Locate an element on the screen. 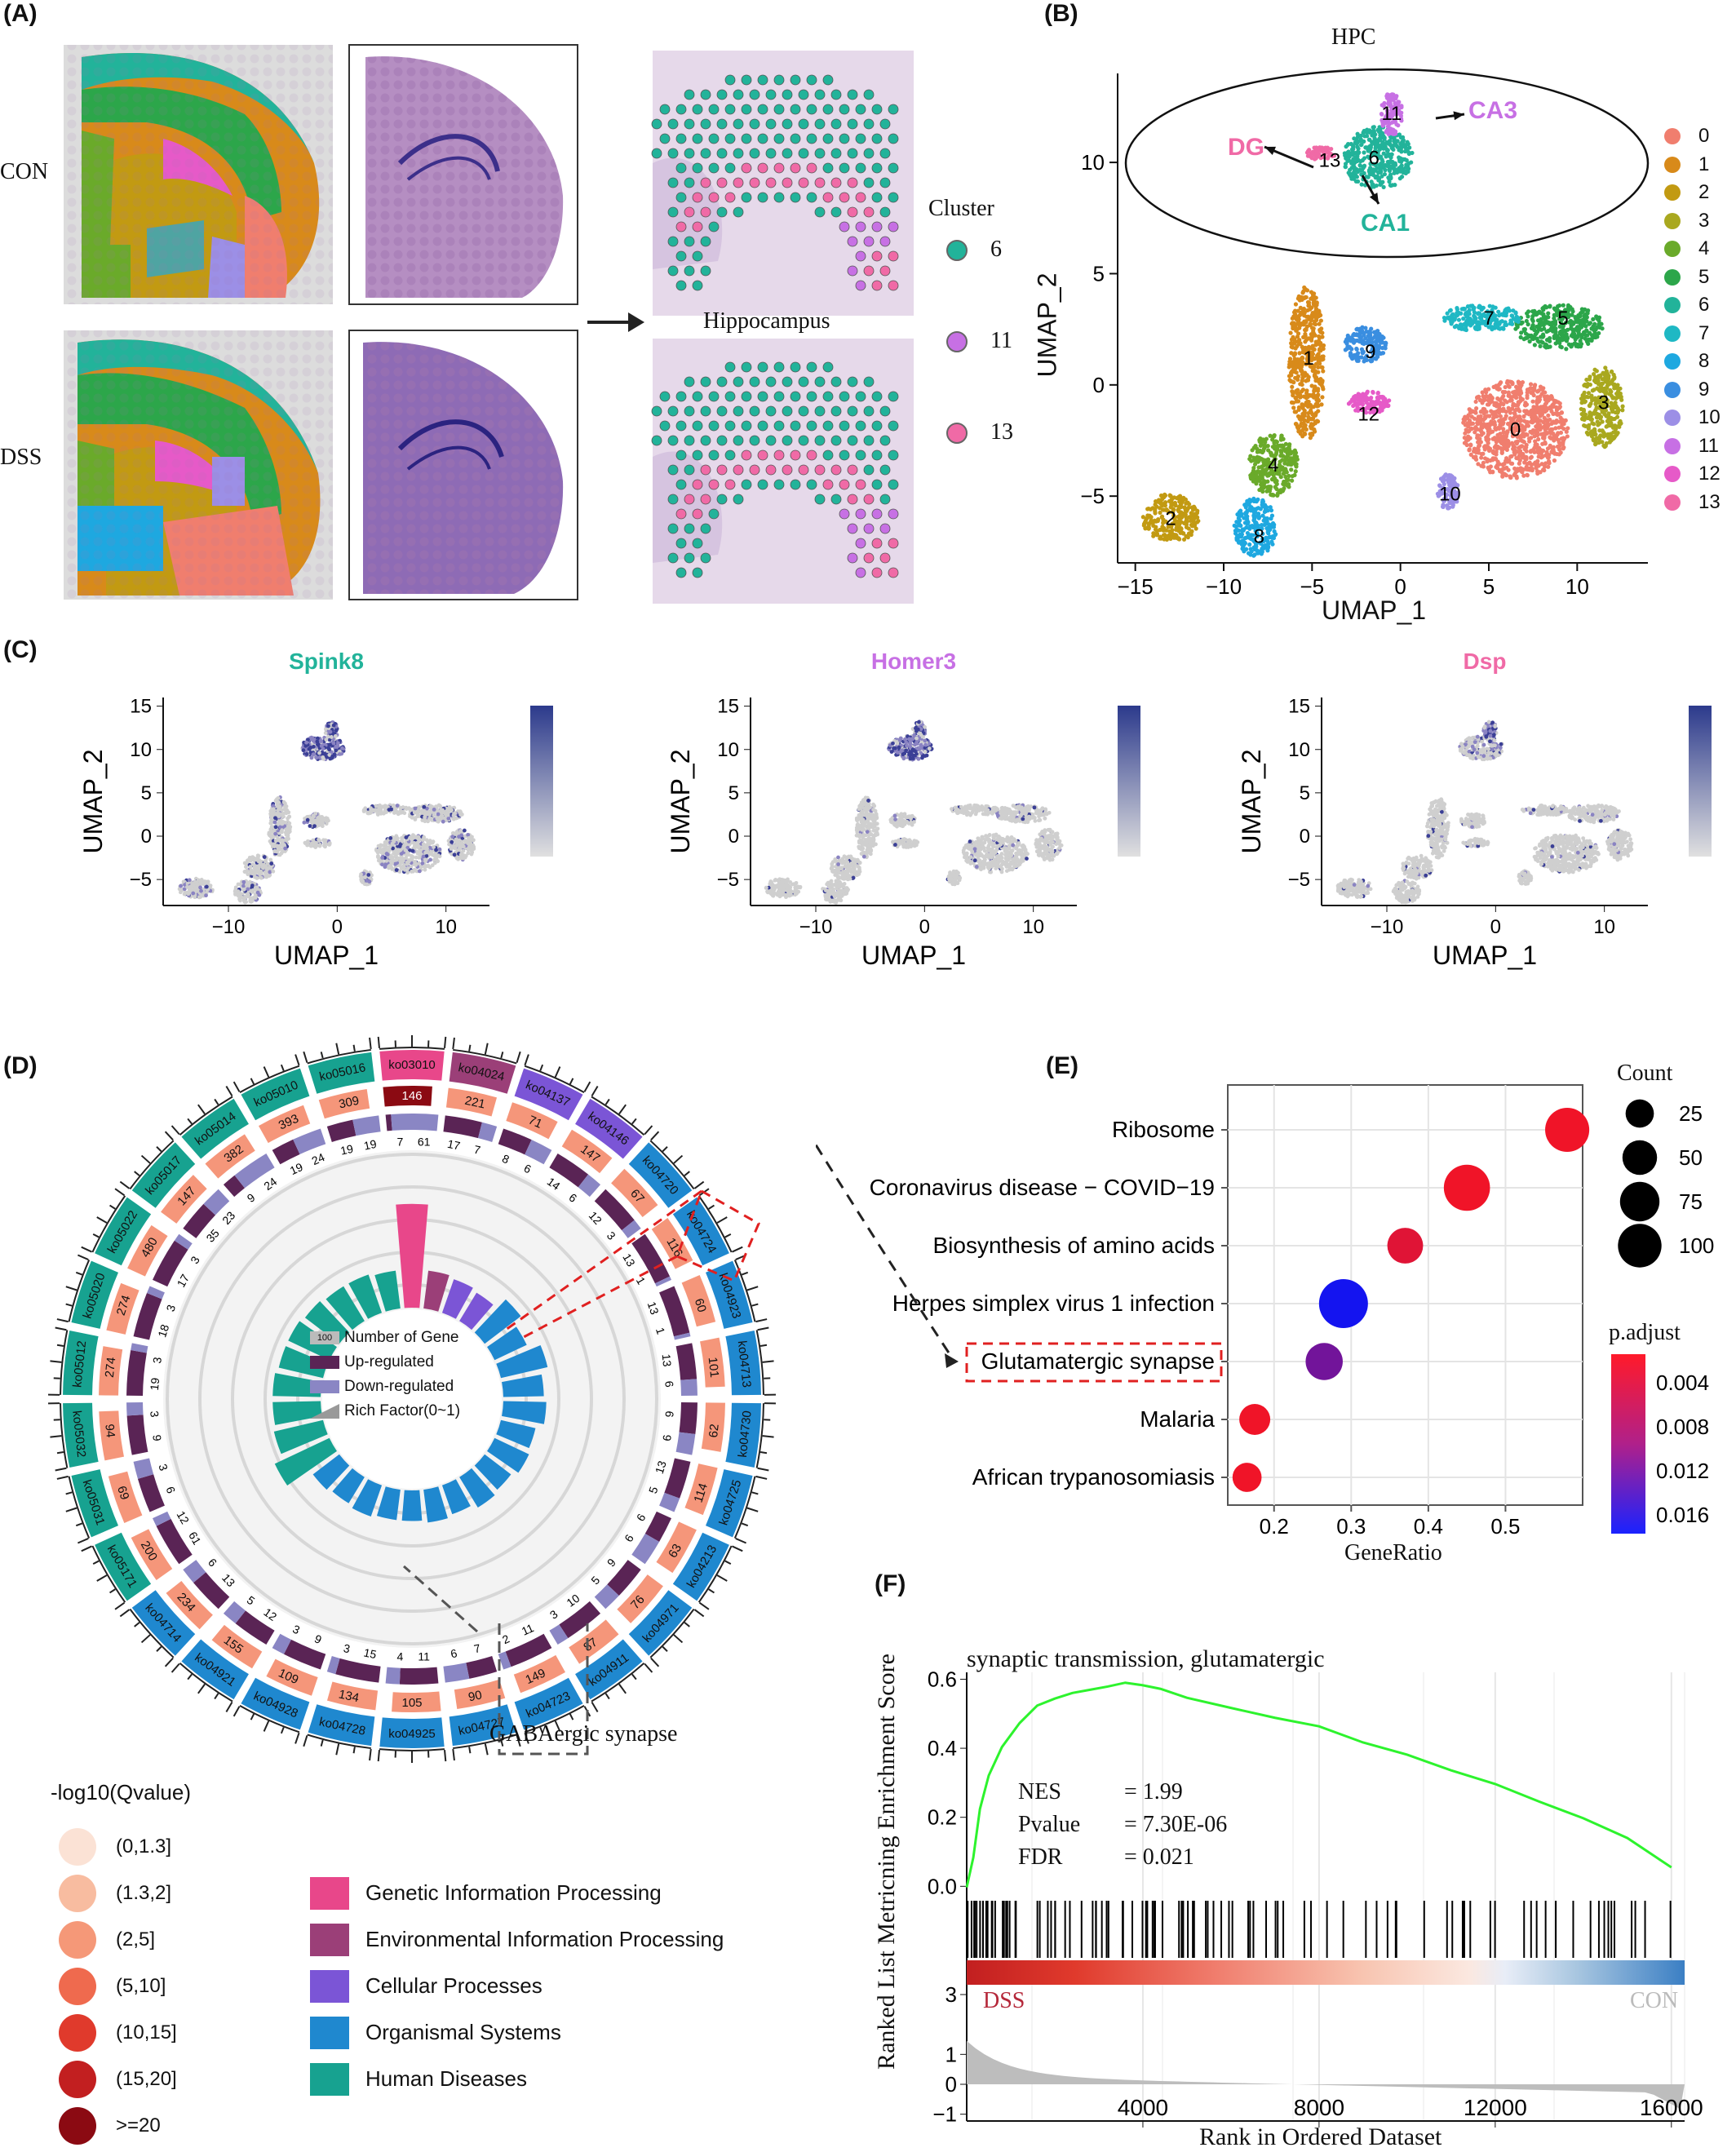 This screenshot has height=2152, width=1736. legend-text: 9 is located at coordinates (1704, 389).